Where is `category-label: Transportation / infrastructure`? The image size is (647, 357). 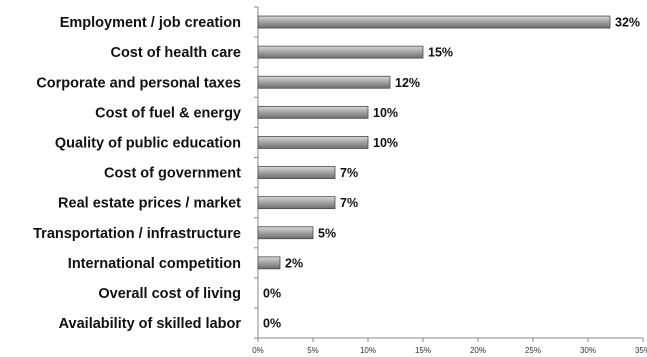 category-label: Transportation / infrastructure is located at coordinates (137, 234).